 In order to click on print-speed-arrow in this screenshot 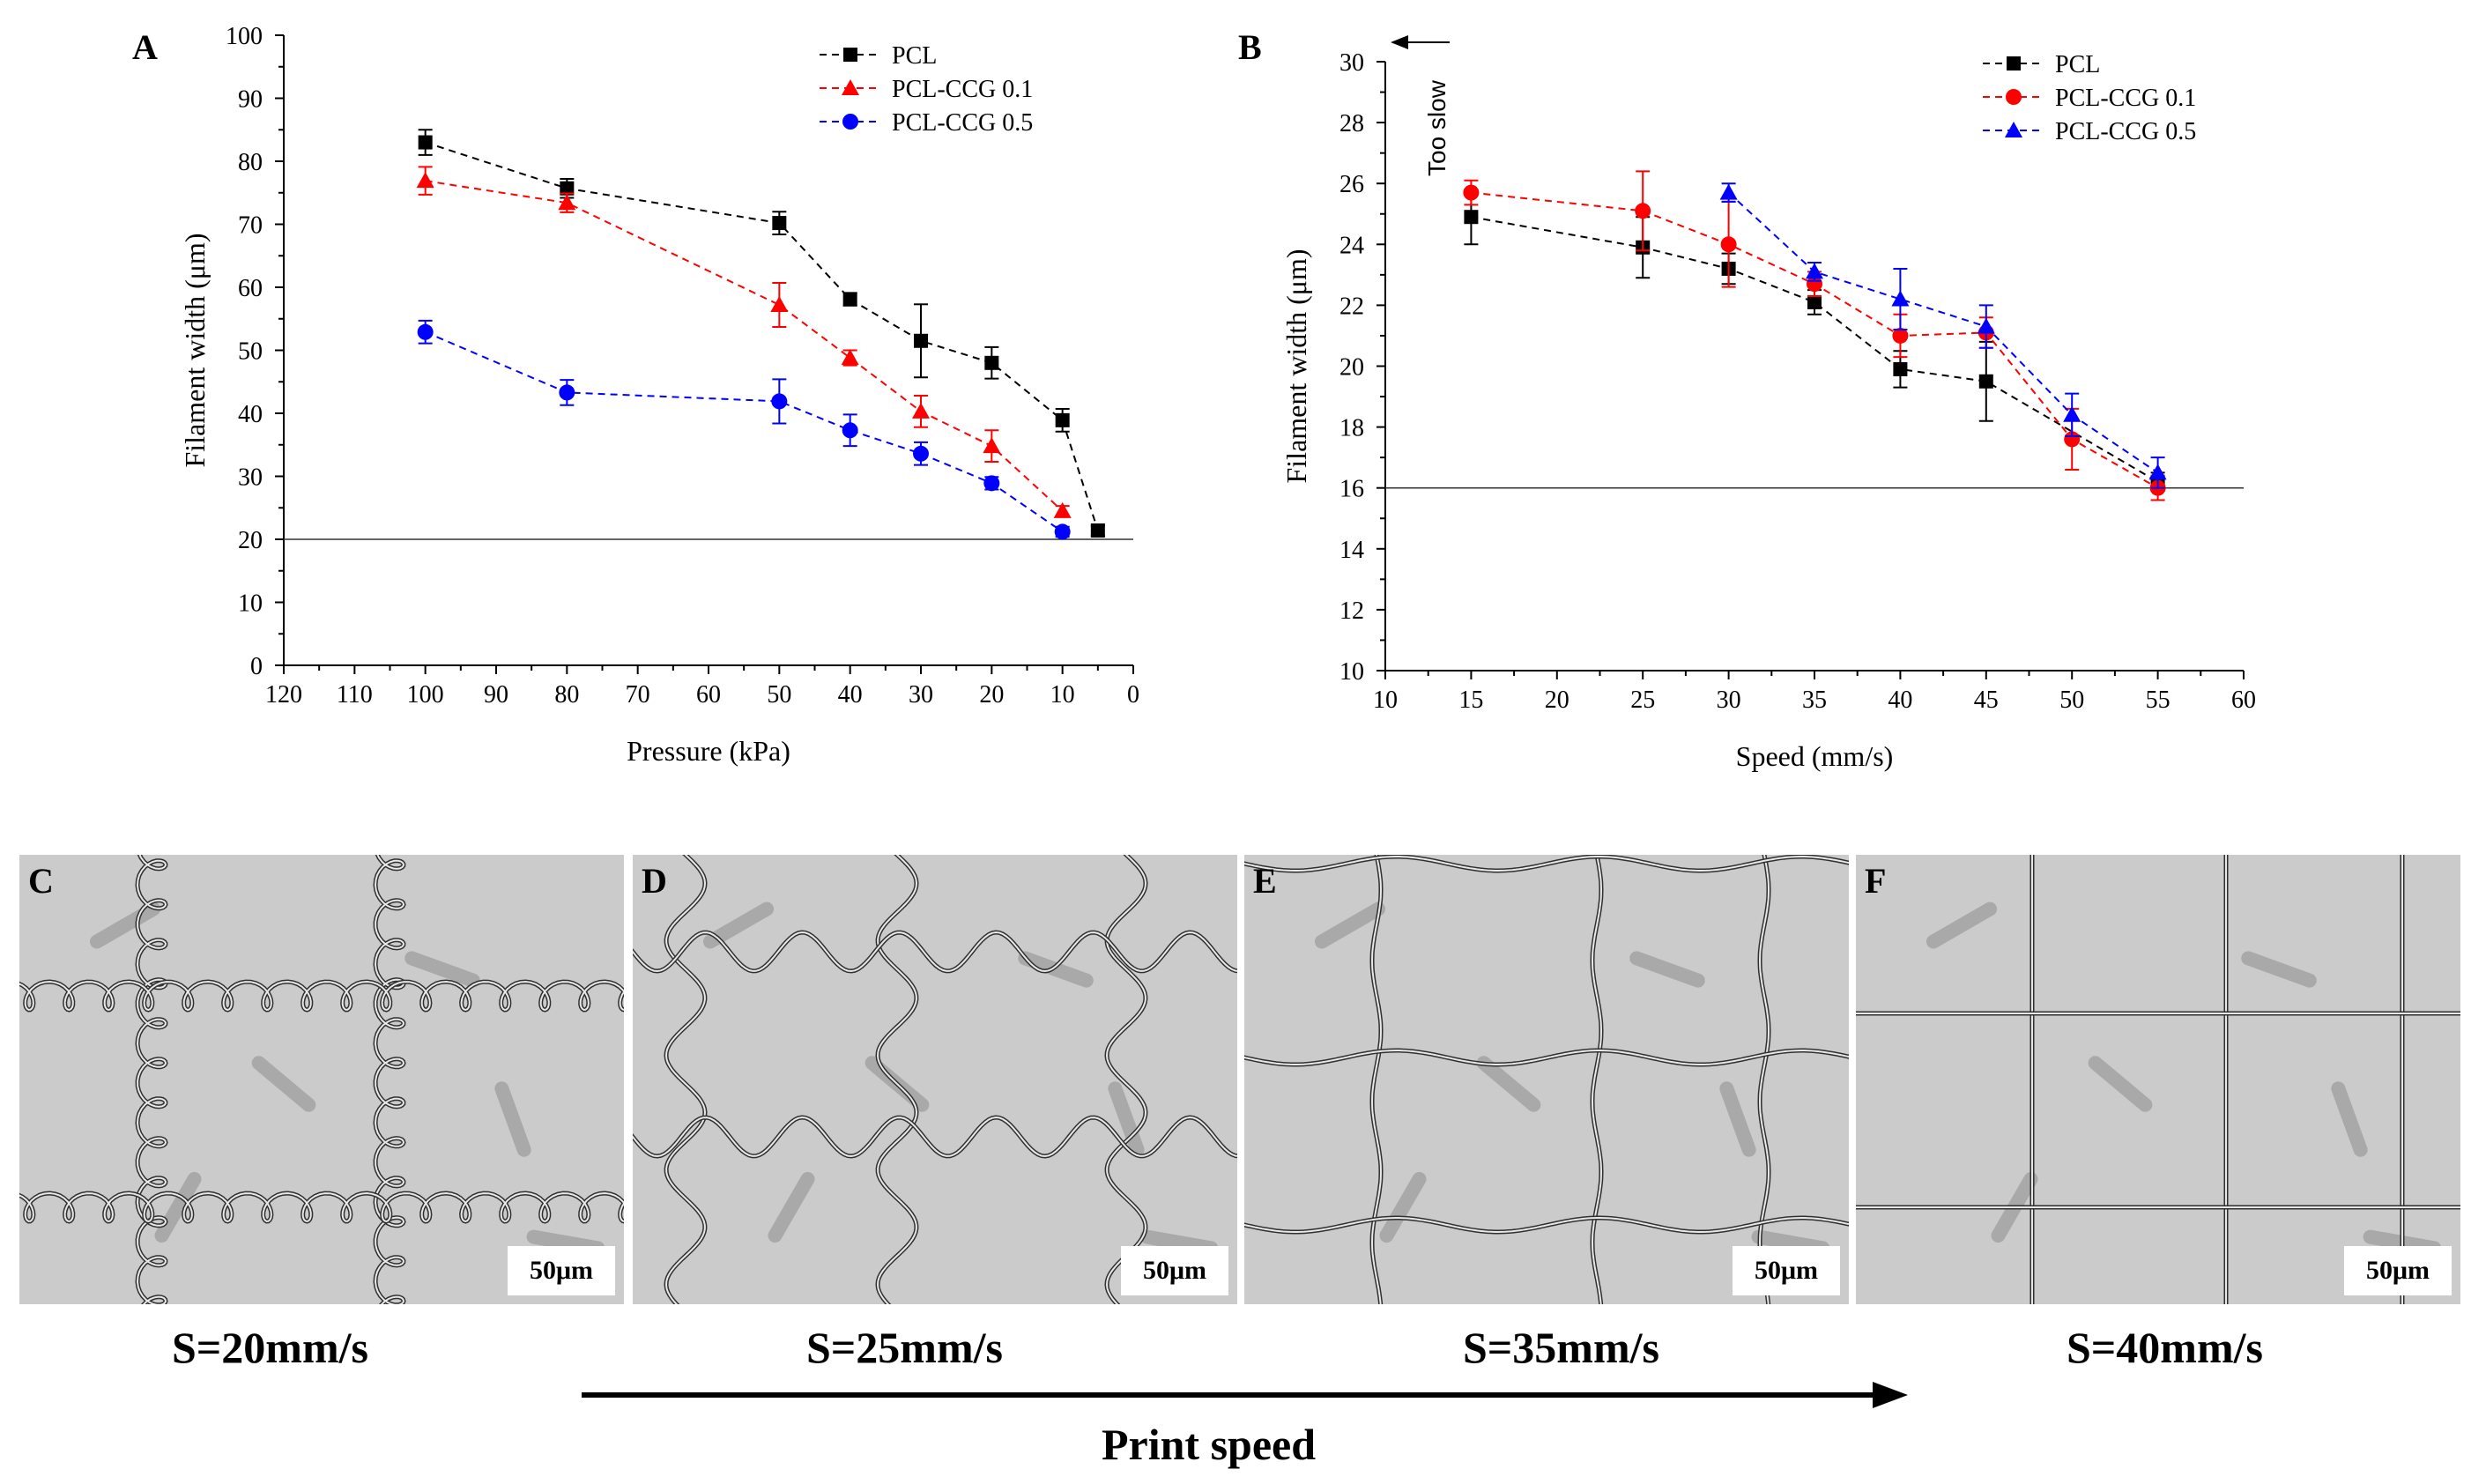, I will do `click(1245, 1395)`.